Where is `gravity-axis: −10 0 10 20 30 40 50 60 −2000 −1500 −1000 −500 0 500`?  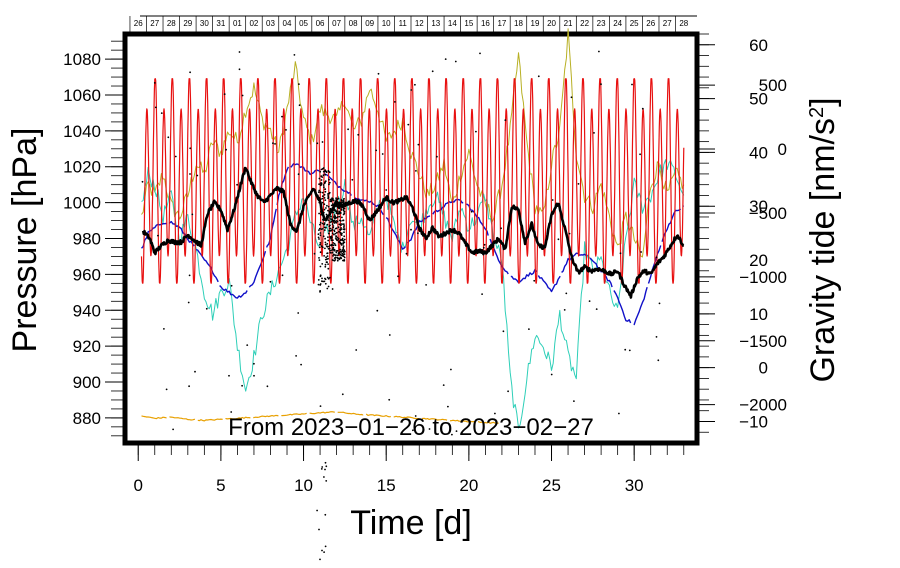 gravity-axis: −10 0 10 20 30 40 50 60 −2000 −1500 −1000 −500 0 500 is located at coordinates (742, 233).